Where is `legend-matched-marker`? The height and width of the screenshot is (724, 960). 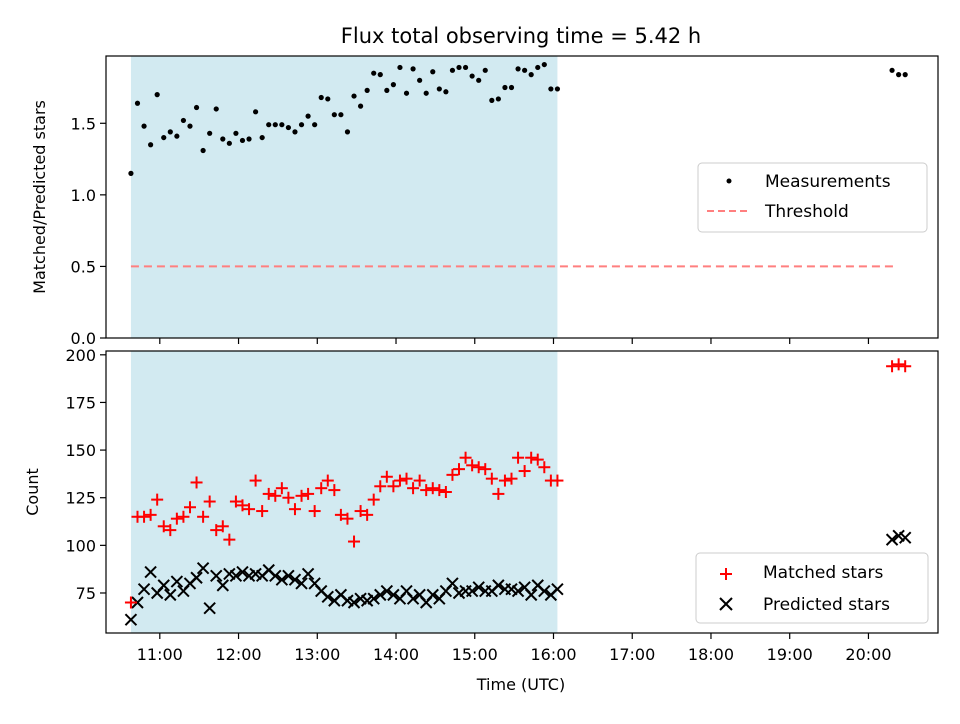 legend-matched-marker is located at coordinates (726, 574).